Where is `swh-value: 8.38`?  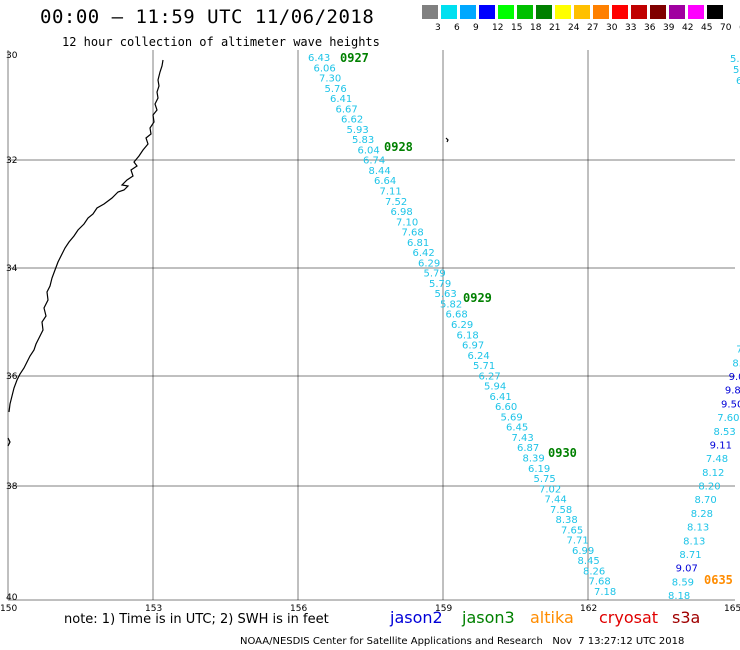
swh-value: 8.38 is located at coordinates (567, 520).